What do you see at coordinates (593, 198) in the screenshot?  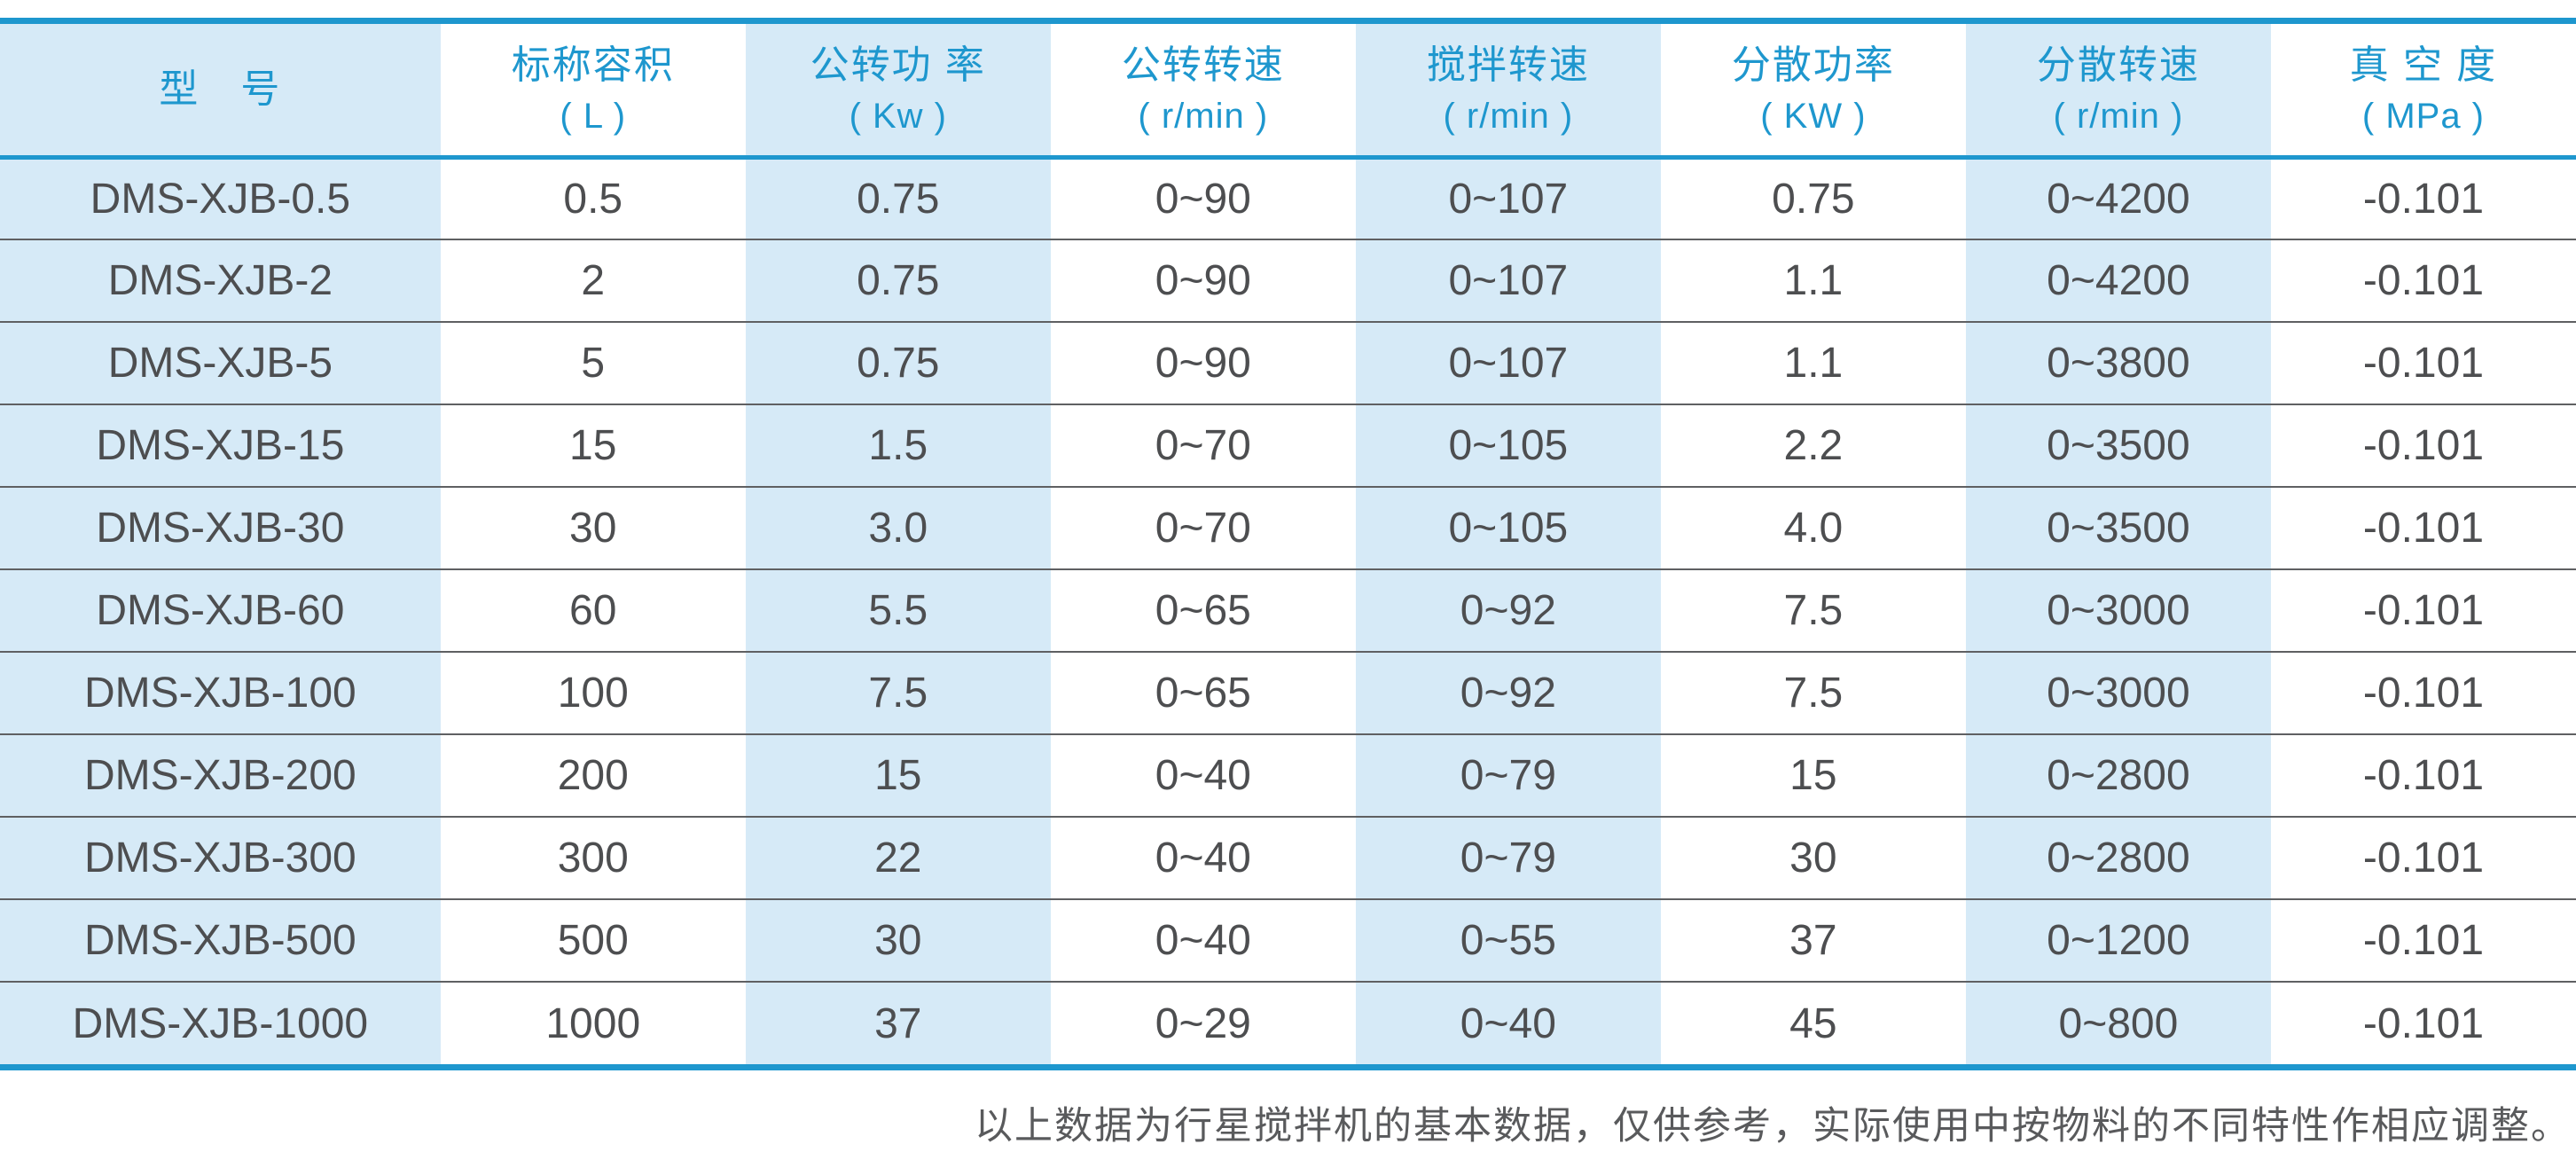 I see `value-cell: 0.5` at bounding box center [593, 198].